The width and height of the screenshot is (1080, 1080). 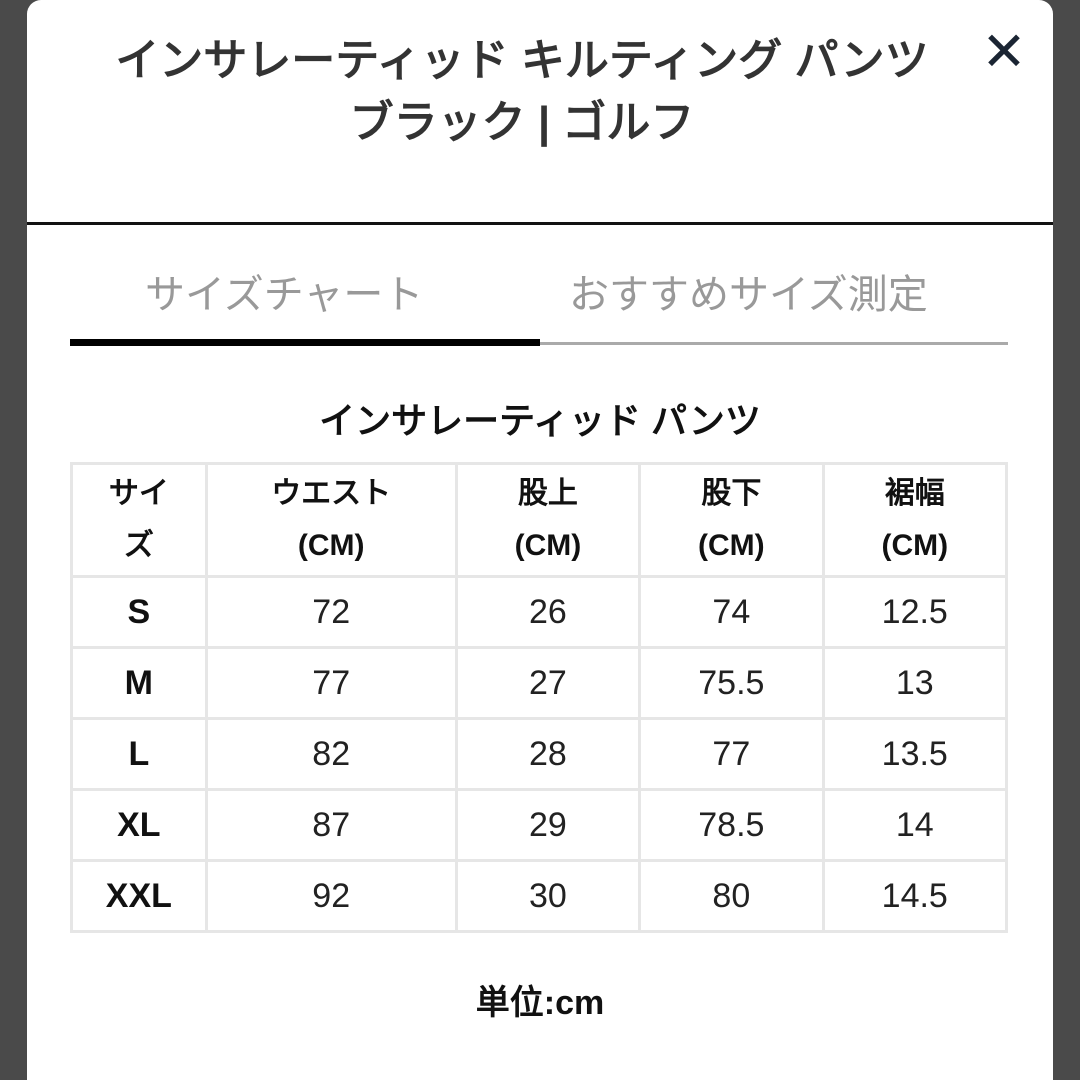 What do you see at coordinates (915, 612) in the screenshot?
I see `measurement-cell: 12.5` at bounding box center [915, 612].